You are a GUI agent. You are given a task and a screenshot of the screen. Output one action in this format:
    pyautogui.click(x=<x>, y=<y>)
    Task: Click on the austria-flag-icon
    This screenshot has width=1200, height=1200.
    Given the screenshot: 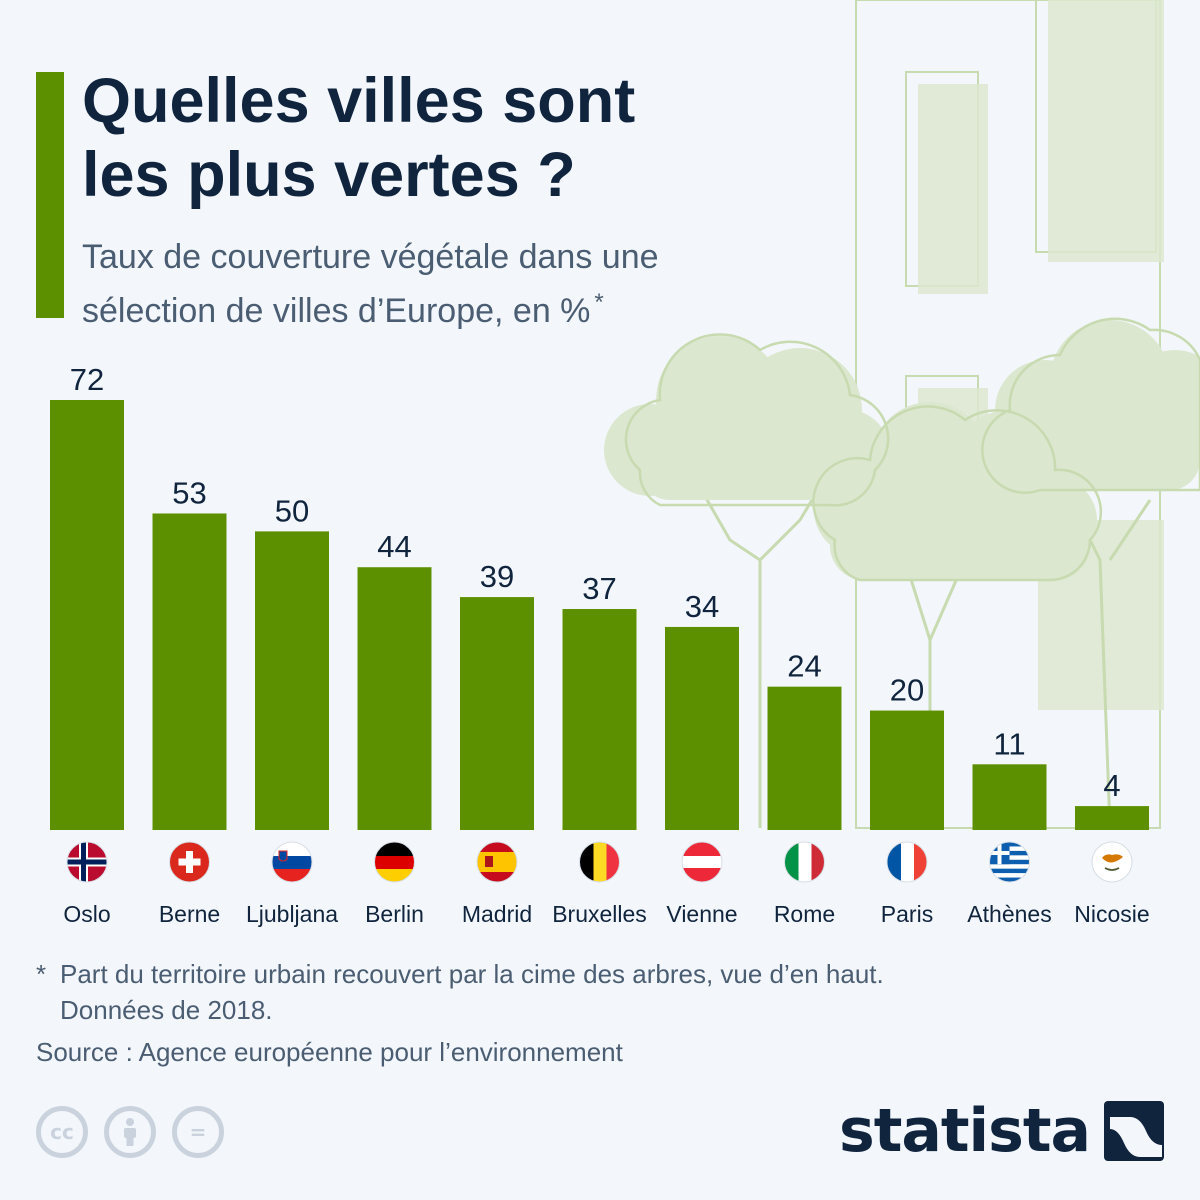 What is the action you would take?
    pyautogui.click(x=702, y=862)
    